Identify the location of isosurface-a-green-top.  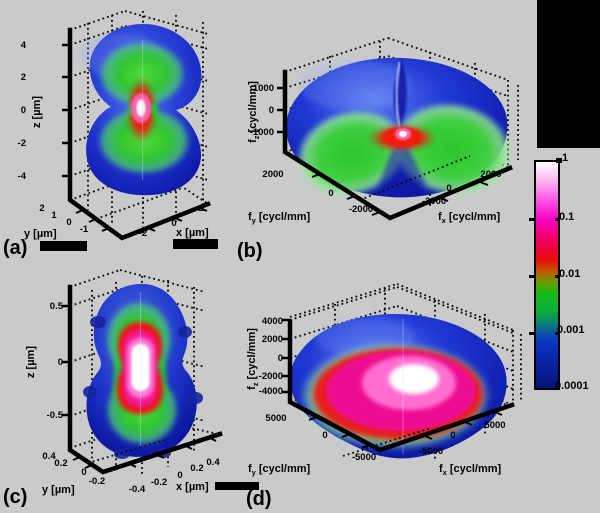
(142, 74).